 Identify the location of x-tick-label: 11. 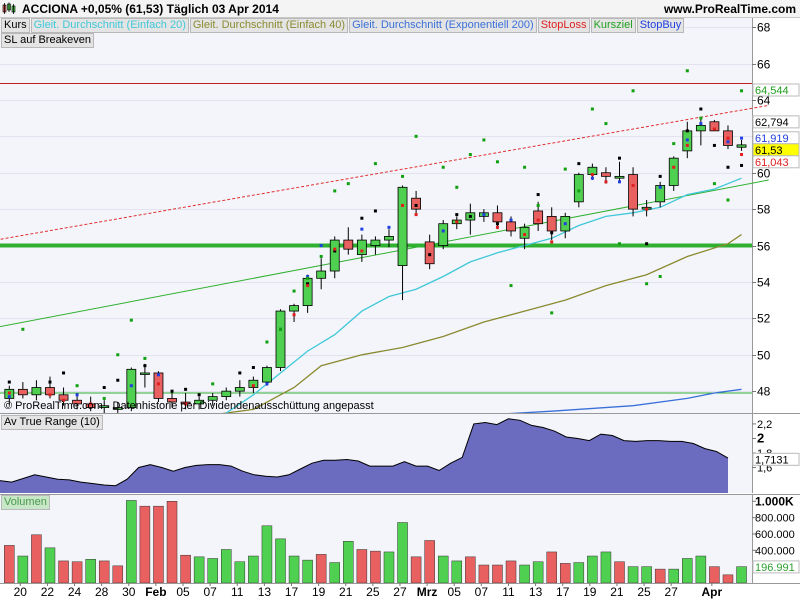
(508, 592).